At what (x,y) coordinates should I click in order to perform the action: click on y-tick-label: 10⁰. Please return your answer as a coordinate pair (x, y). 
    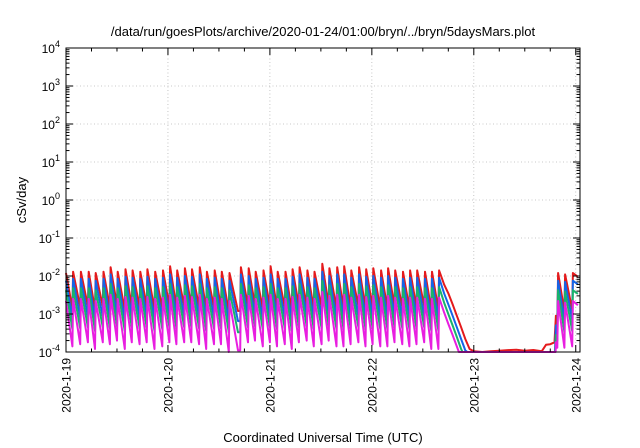
    Looking at the image, I should click on (51, 199).